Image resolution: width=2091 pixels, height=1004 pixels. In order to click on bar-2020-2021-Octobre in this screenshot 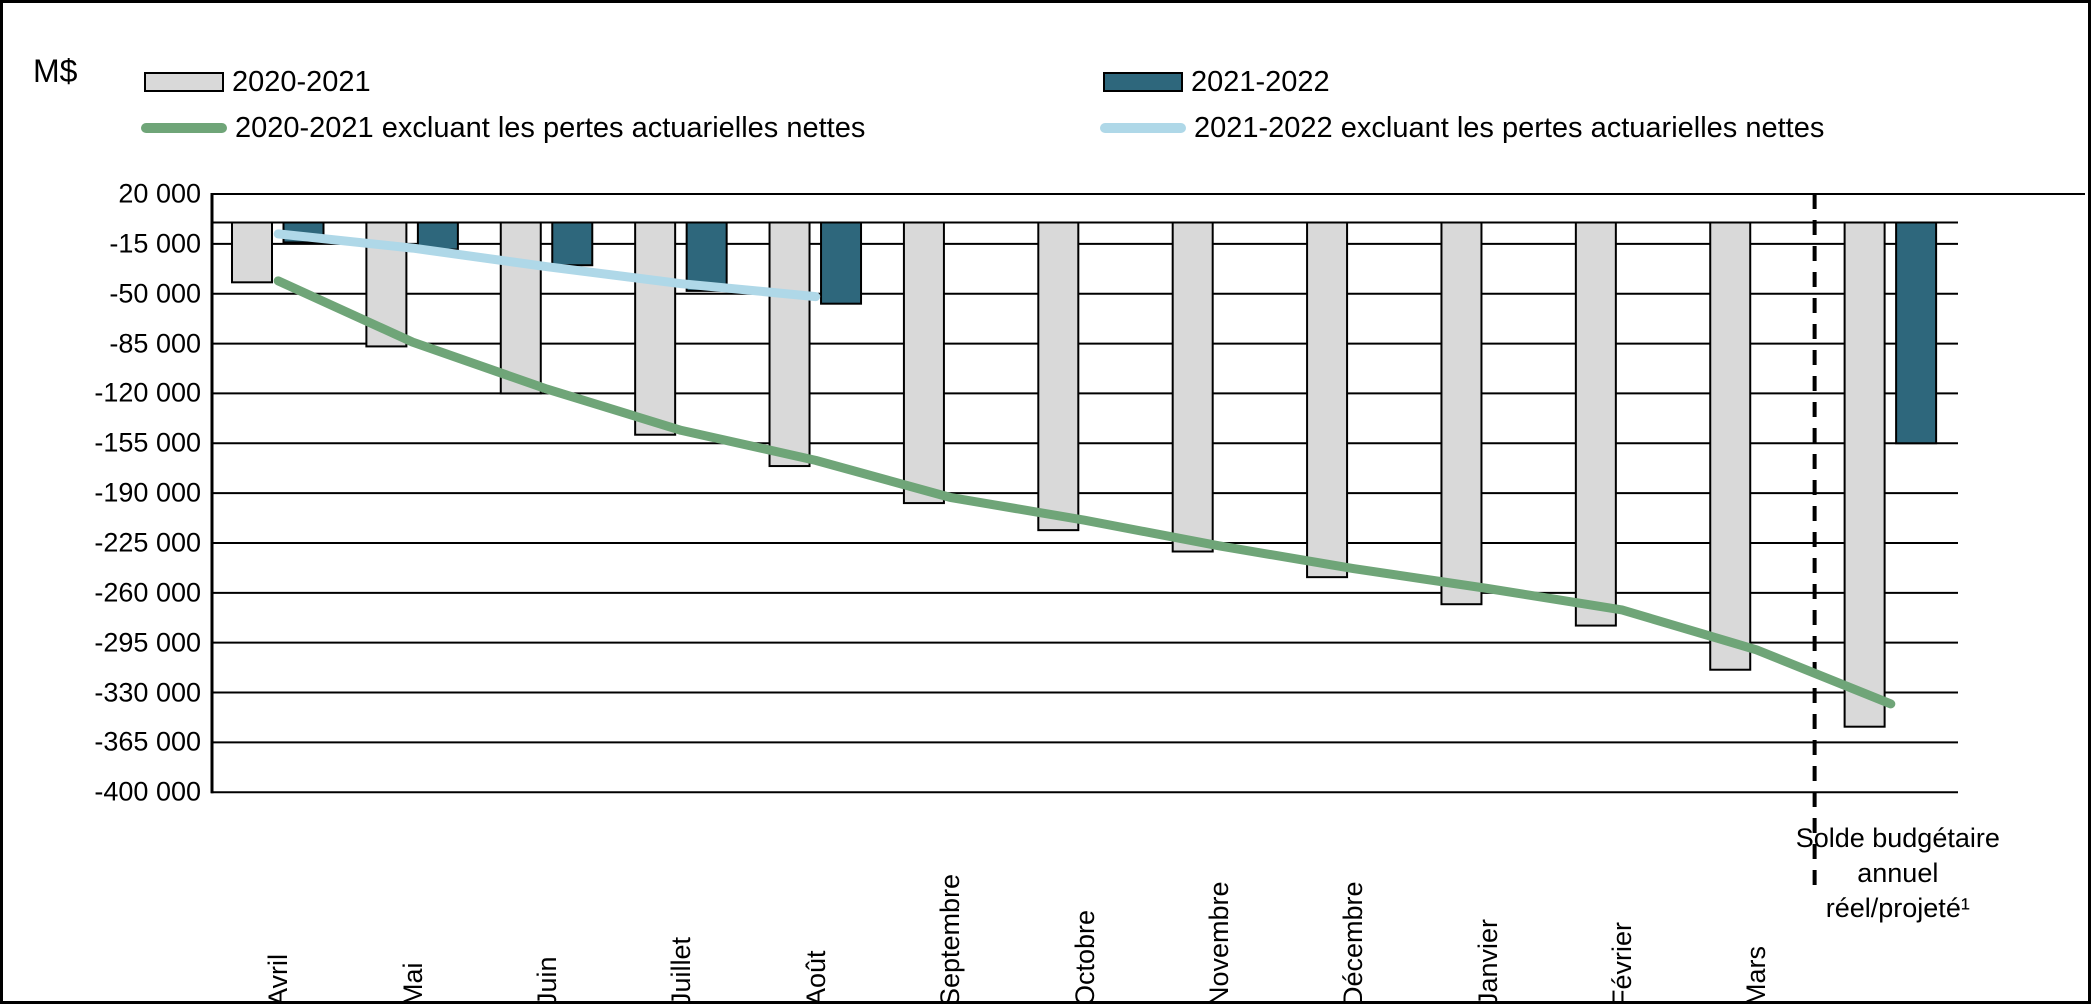, I will do `click(1058, 376)`.